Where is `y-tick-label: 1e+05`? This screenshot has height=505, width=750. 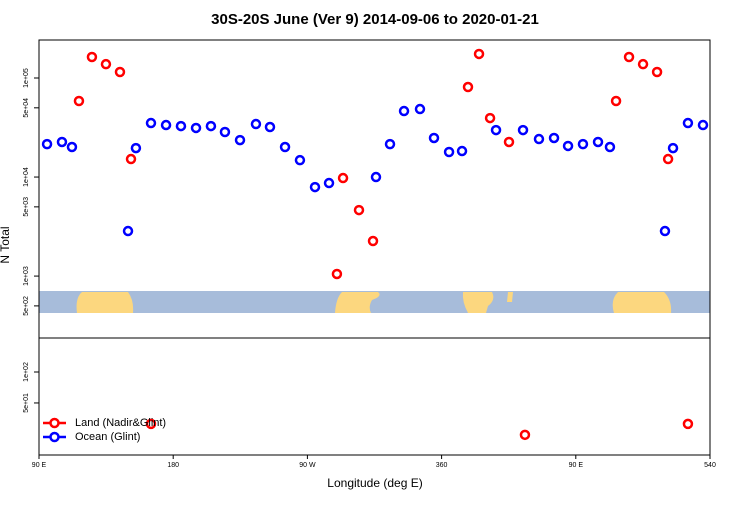 y-tick-label: 1e+05 is located at coordinates (26, 78).